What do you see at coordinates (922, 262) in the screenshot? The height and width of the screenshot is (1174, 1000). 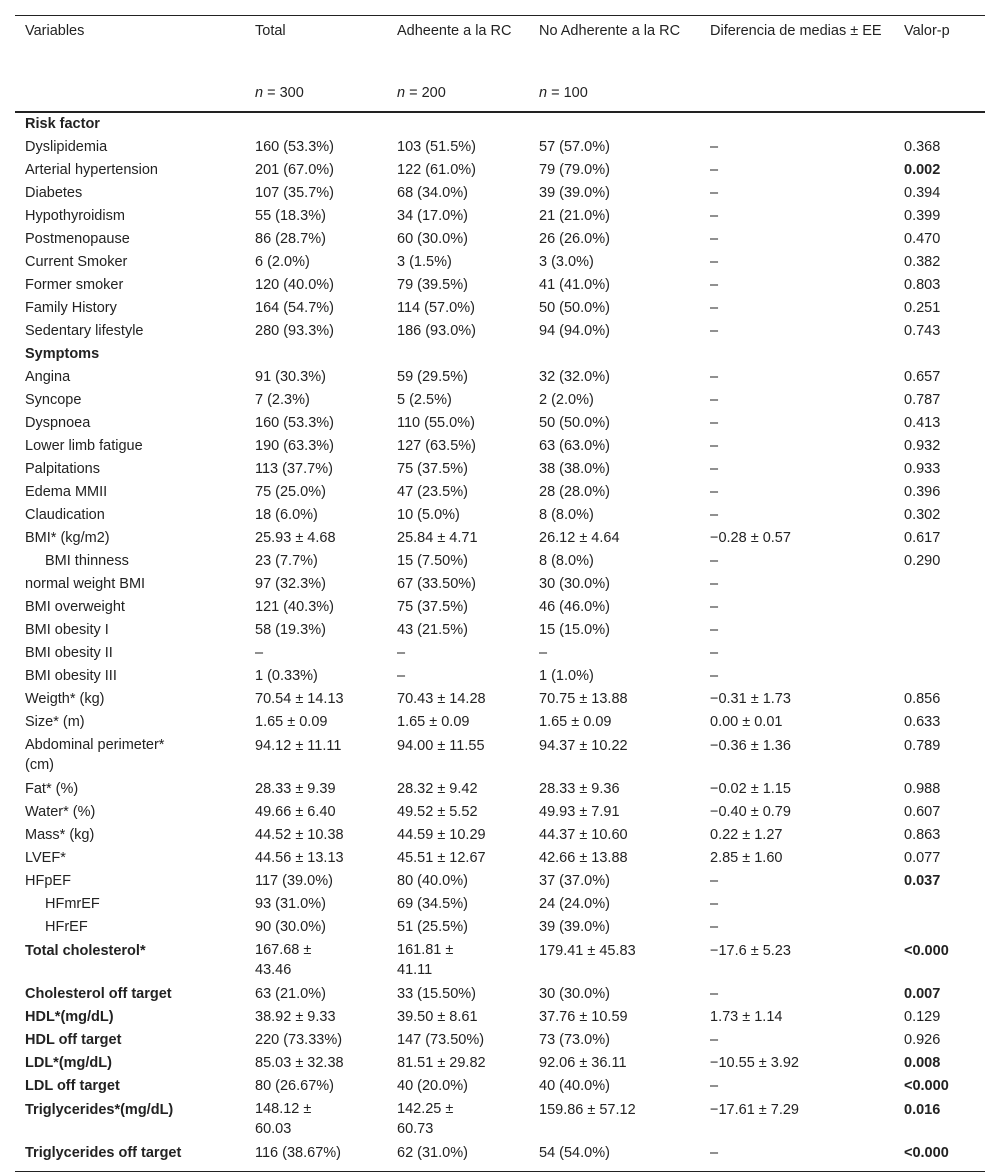 I see `cell-text: 0.382` at bounding box center [922, 262].